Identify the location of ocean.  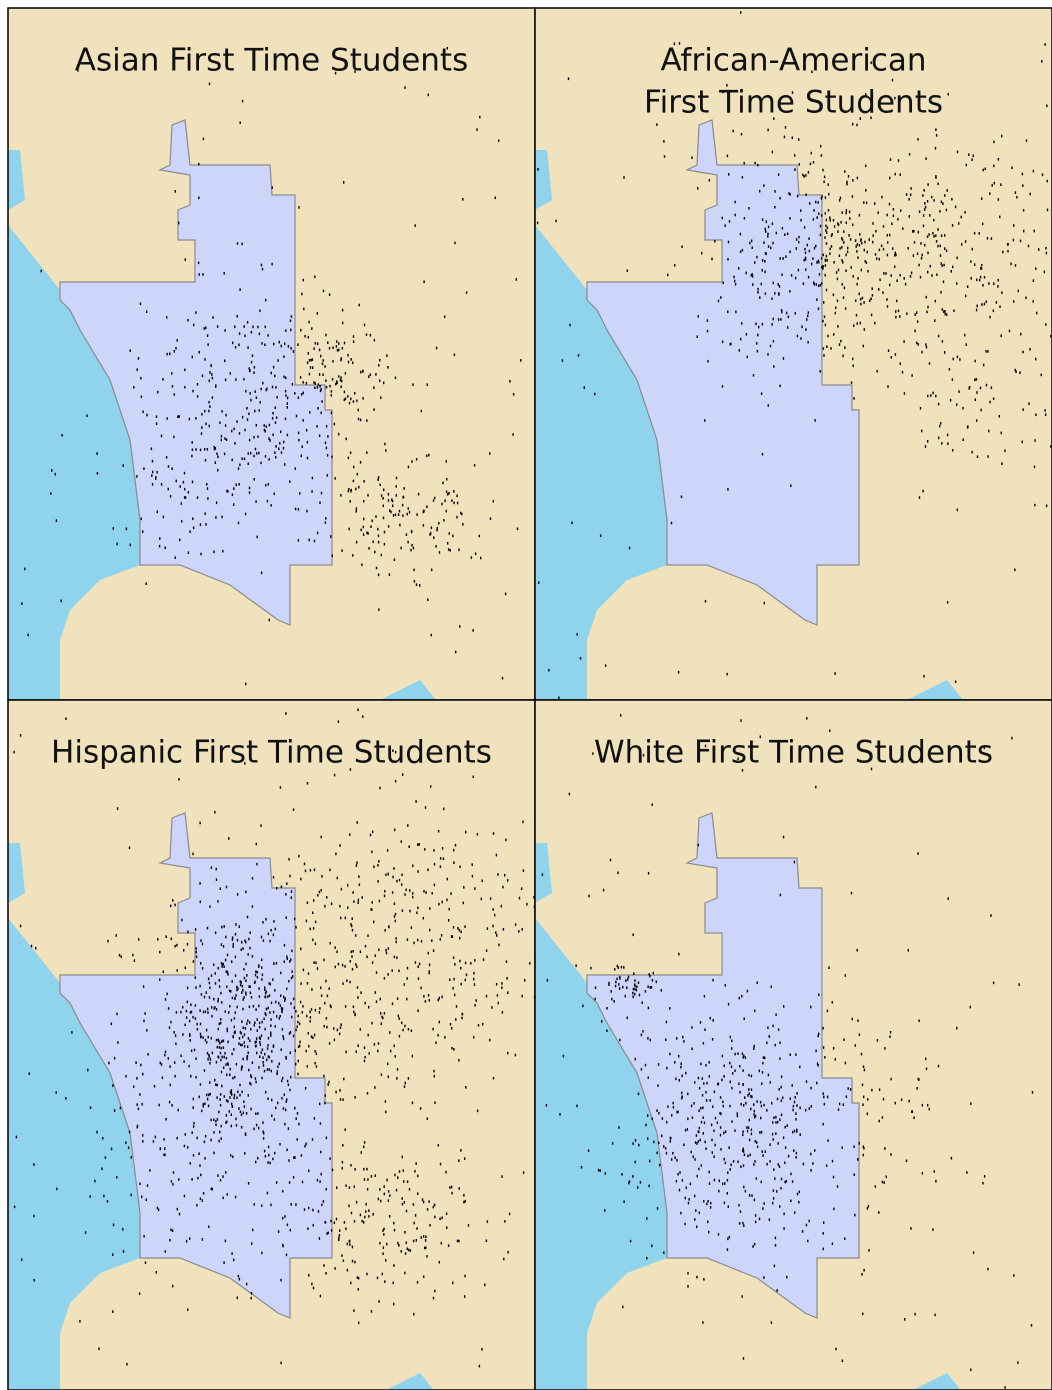
(74, 462).